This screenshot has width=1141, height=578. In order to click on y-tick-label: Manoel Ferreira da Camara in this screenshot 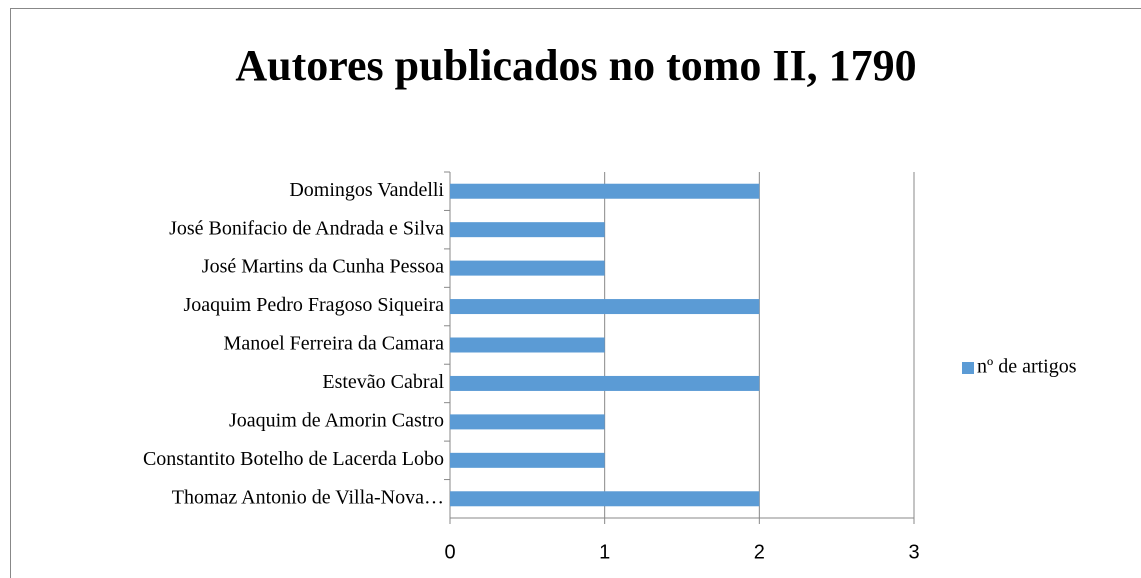, I will do `click(334, 344)`.